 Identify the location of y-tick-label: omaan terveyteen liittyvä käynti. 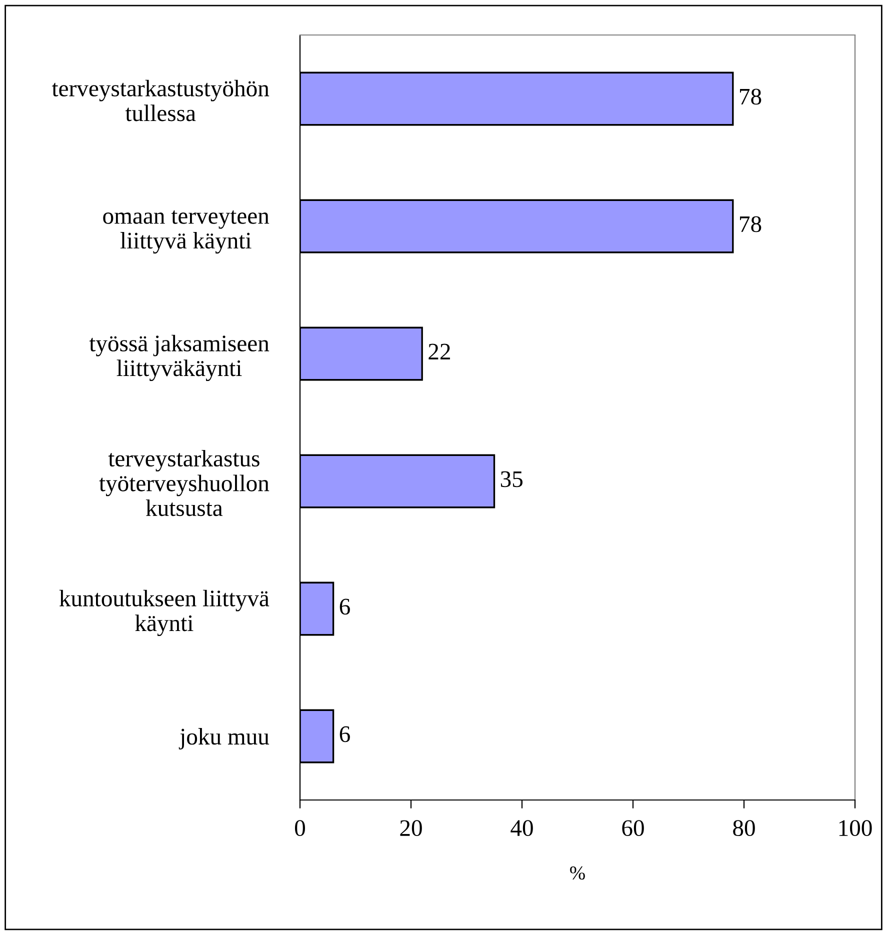
(186, 232).